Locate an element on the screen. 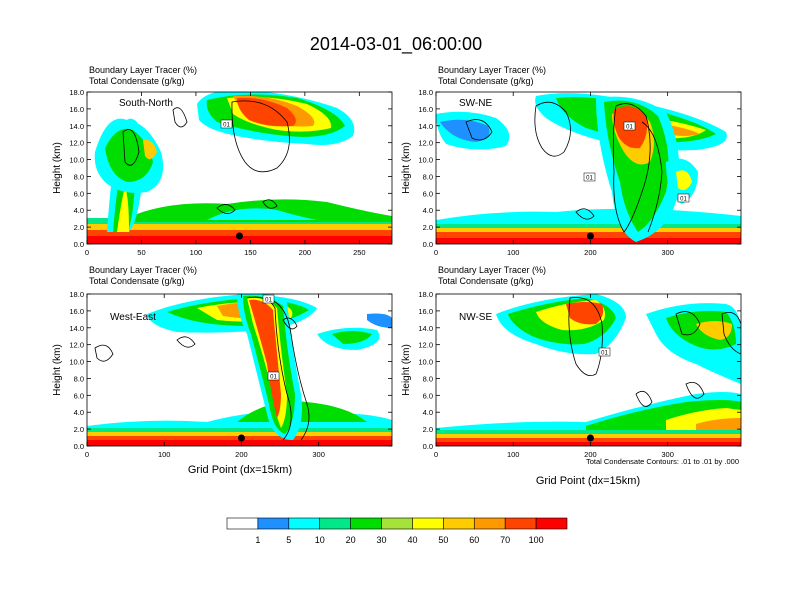 The height and width of the screenshot is (612, 792). colorbar-label: 20 is located at coordinates (351, 540).